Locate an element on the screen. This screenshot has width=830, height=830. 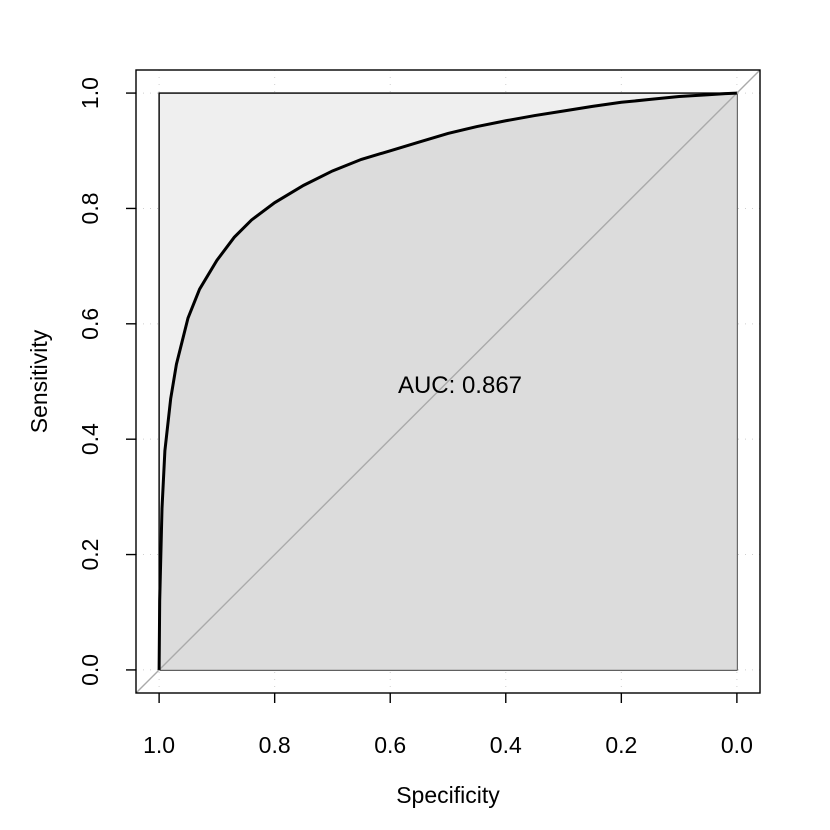
x-tick-label: 0.0 is located at coordinates (737, 745).